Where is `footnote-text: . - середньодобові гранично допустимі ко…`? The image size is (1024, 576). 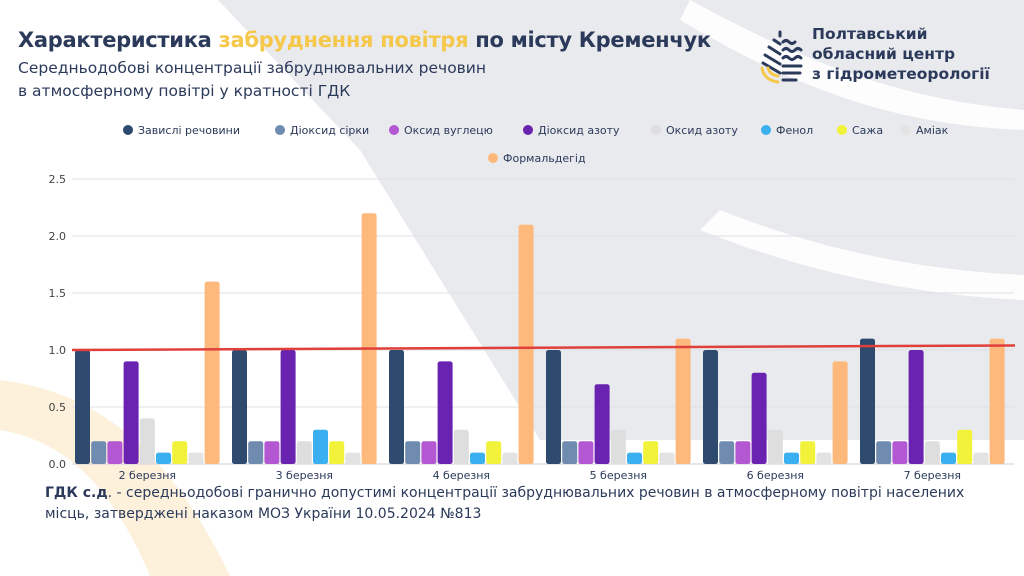 footnote-text: . - середньодобові гранично допустимі ко… is located at coordinates (505, 503).